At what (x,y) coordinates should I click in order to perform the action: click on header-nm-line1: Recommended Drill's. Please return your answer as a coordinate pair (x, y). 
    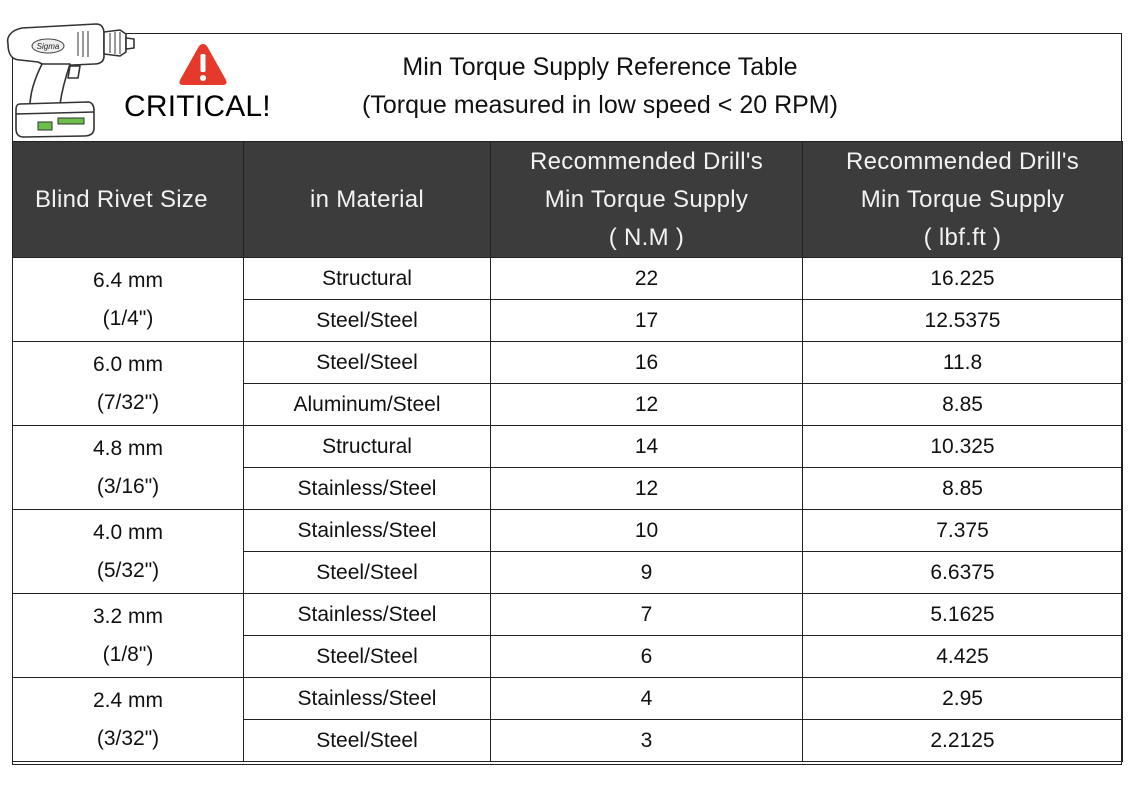
    Looking at the image, I should click on (646, 161).